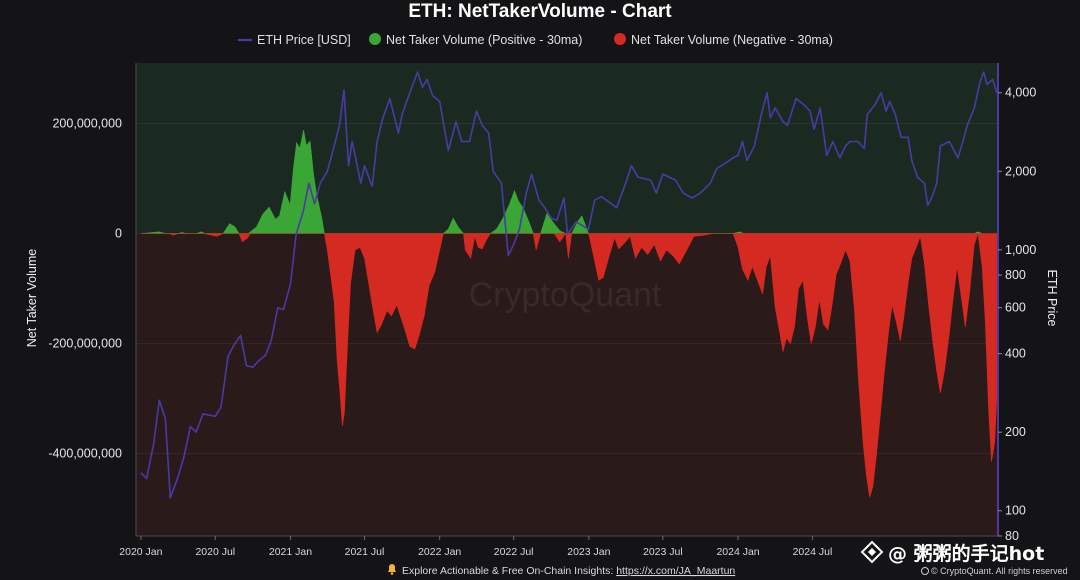  Describe the element at coordinates (737, 552) in the screenshot. I see `x-tick-label: 2024 Jan` at that location.